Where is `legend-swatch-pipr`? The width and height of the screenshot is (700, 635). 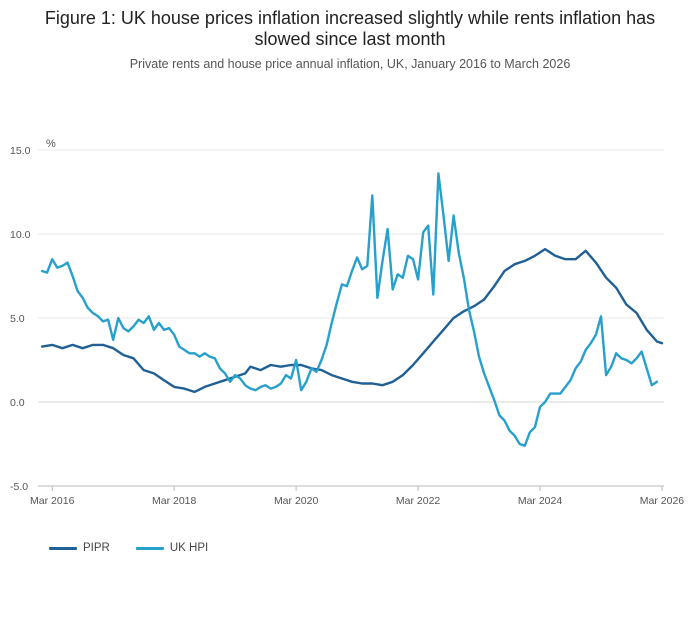 legend-swatch-pipr is located at coordinates (63, 548).